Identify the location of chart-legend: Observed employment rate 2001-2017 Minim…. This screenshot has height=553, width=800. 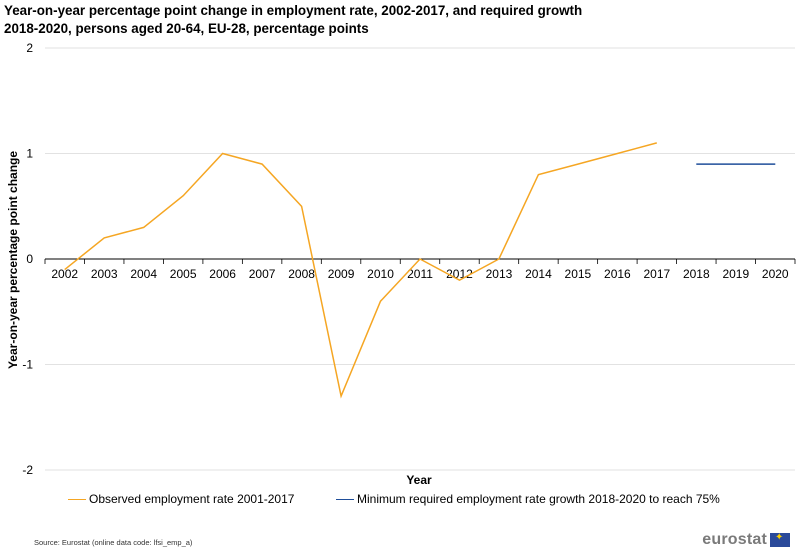
(400, 502).